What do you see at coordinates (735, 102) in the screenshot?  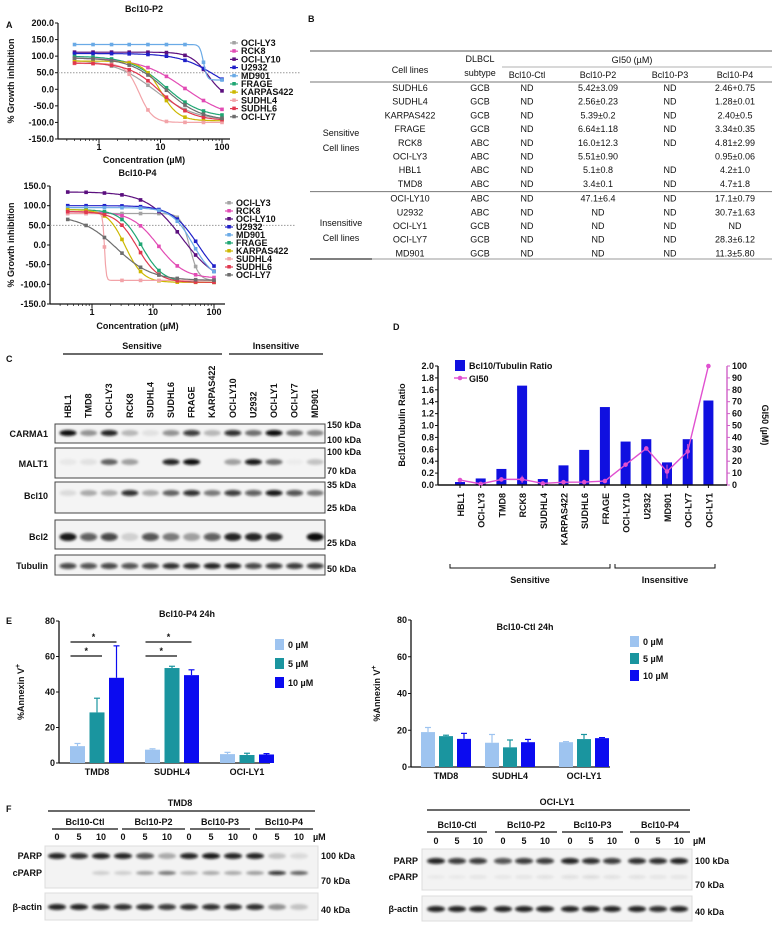 I see `gi50-value: 1.28±0.01` at bounding box center [735, 102].